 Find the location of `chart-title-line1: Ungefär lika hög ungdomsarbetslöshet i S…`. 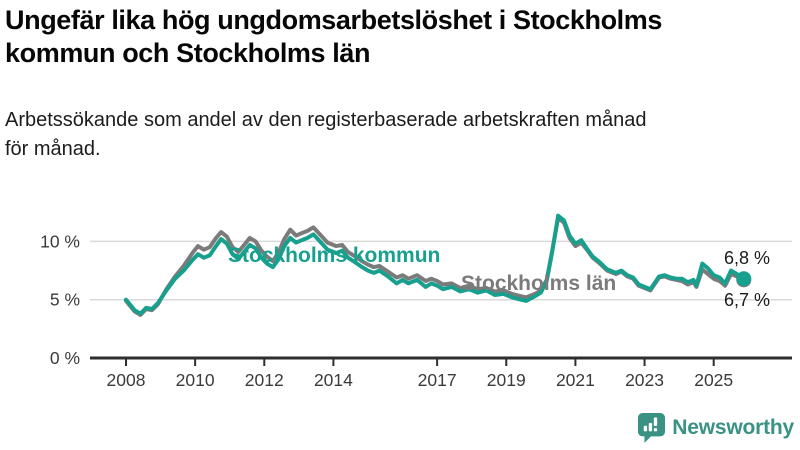

chart-title-line1: Ungefär lika hög ungdomsarbetslöshet i S… is located at coordinates (334, 20).